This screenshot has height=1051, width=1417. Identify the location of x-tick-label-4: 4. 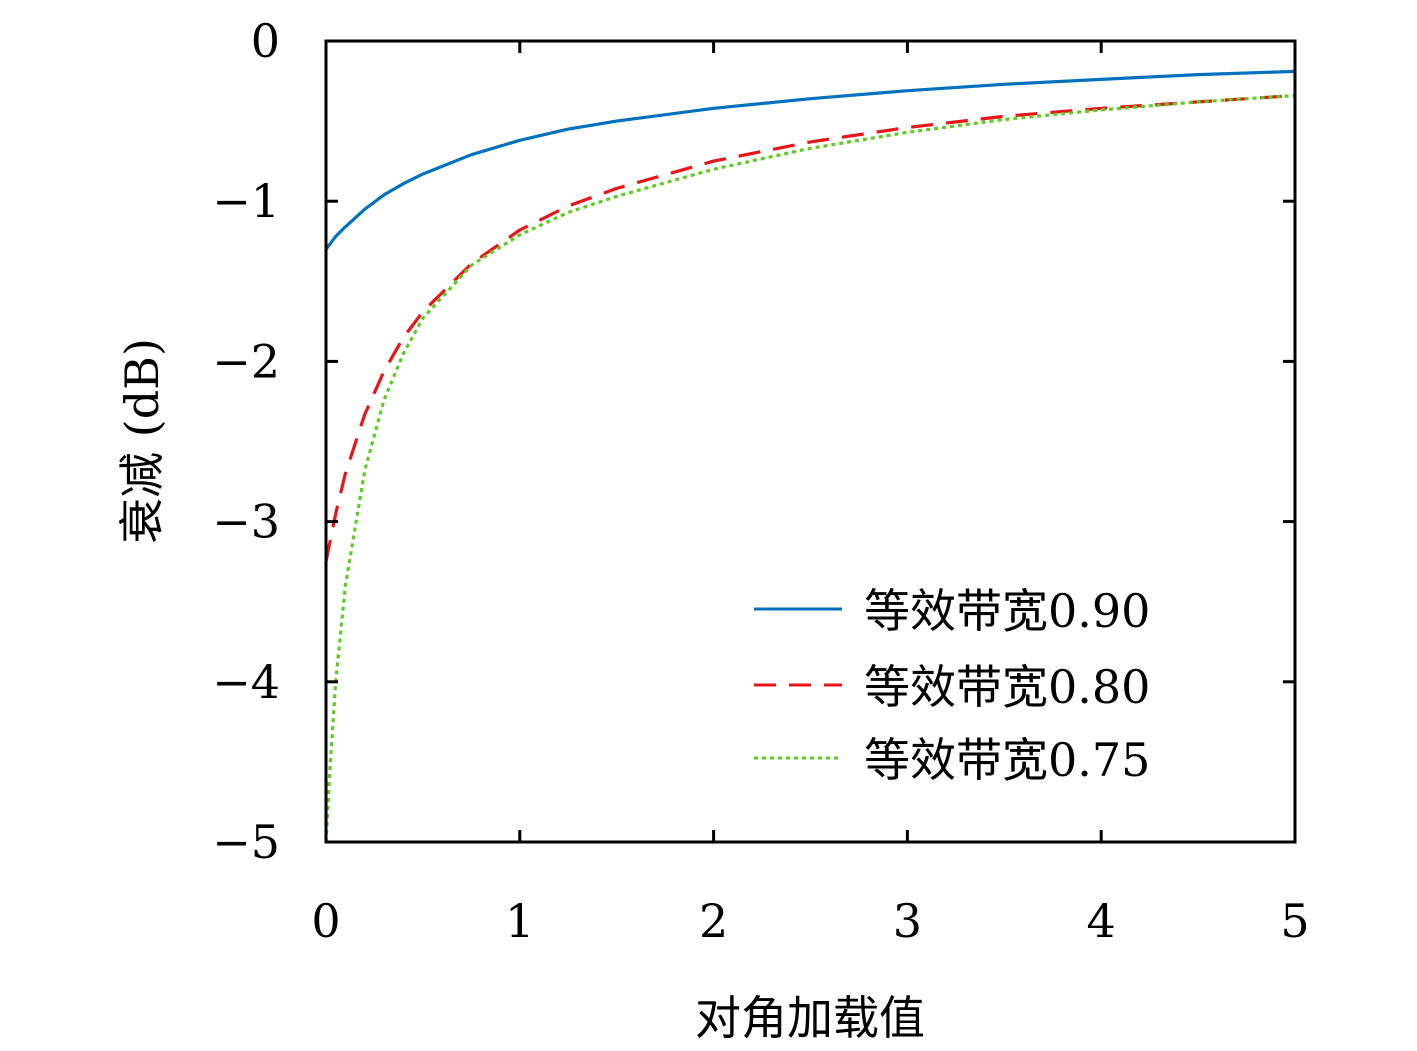
(1101, 921).